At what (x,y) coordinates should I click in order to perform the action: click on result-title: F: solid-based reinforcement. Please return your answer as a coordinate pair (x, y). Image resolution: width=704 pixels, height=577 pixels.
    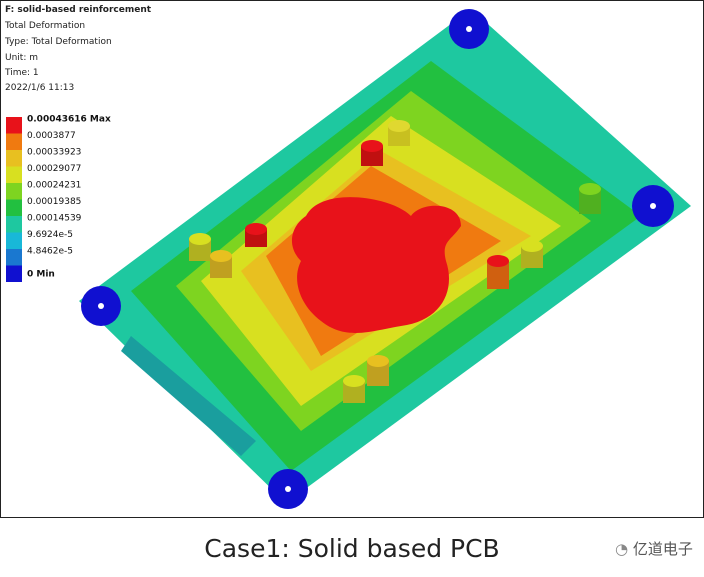
    Looking at the image, I should click on (78, 10).